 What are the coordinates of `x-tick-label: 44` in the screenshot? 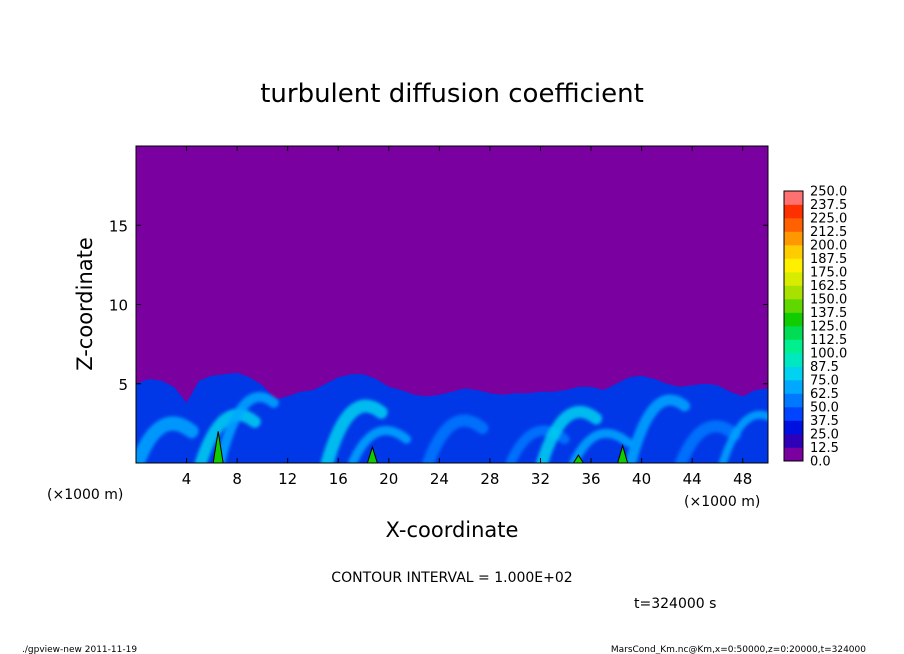 It's located at (692, 479).